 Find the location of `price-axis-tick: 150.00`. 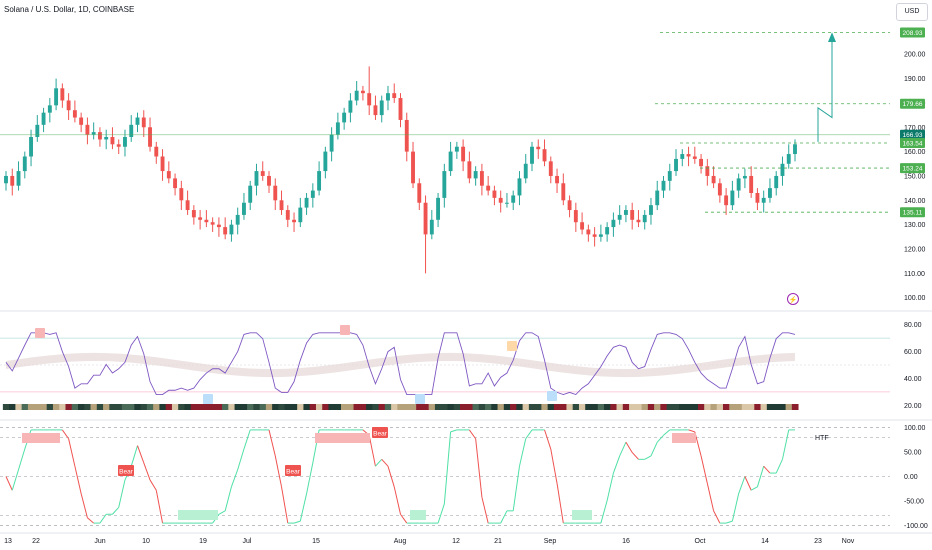

price-axis-tick: 150.00 is located at coordinates (915, 176).